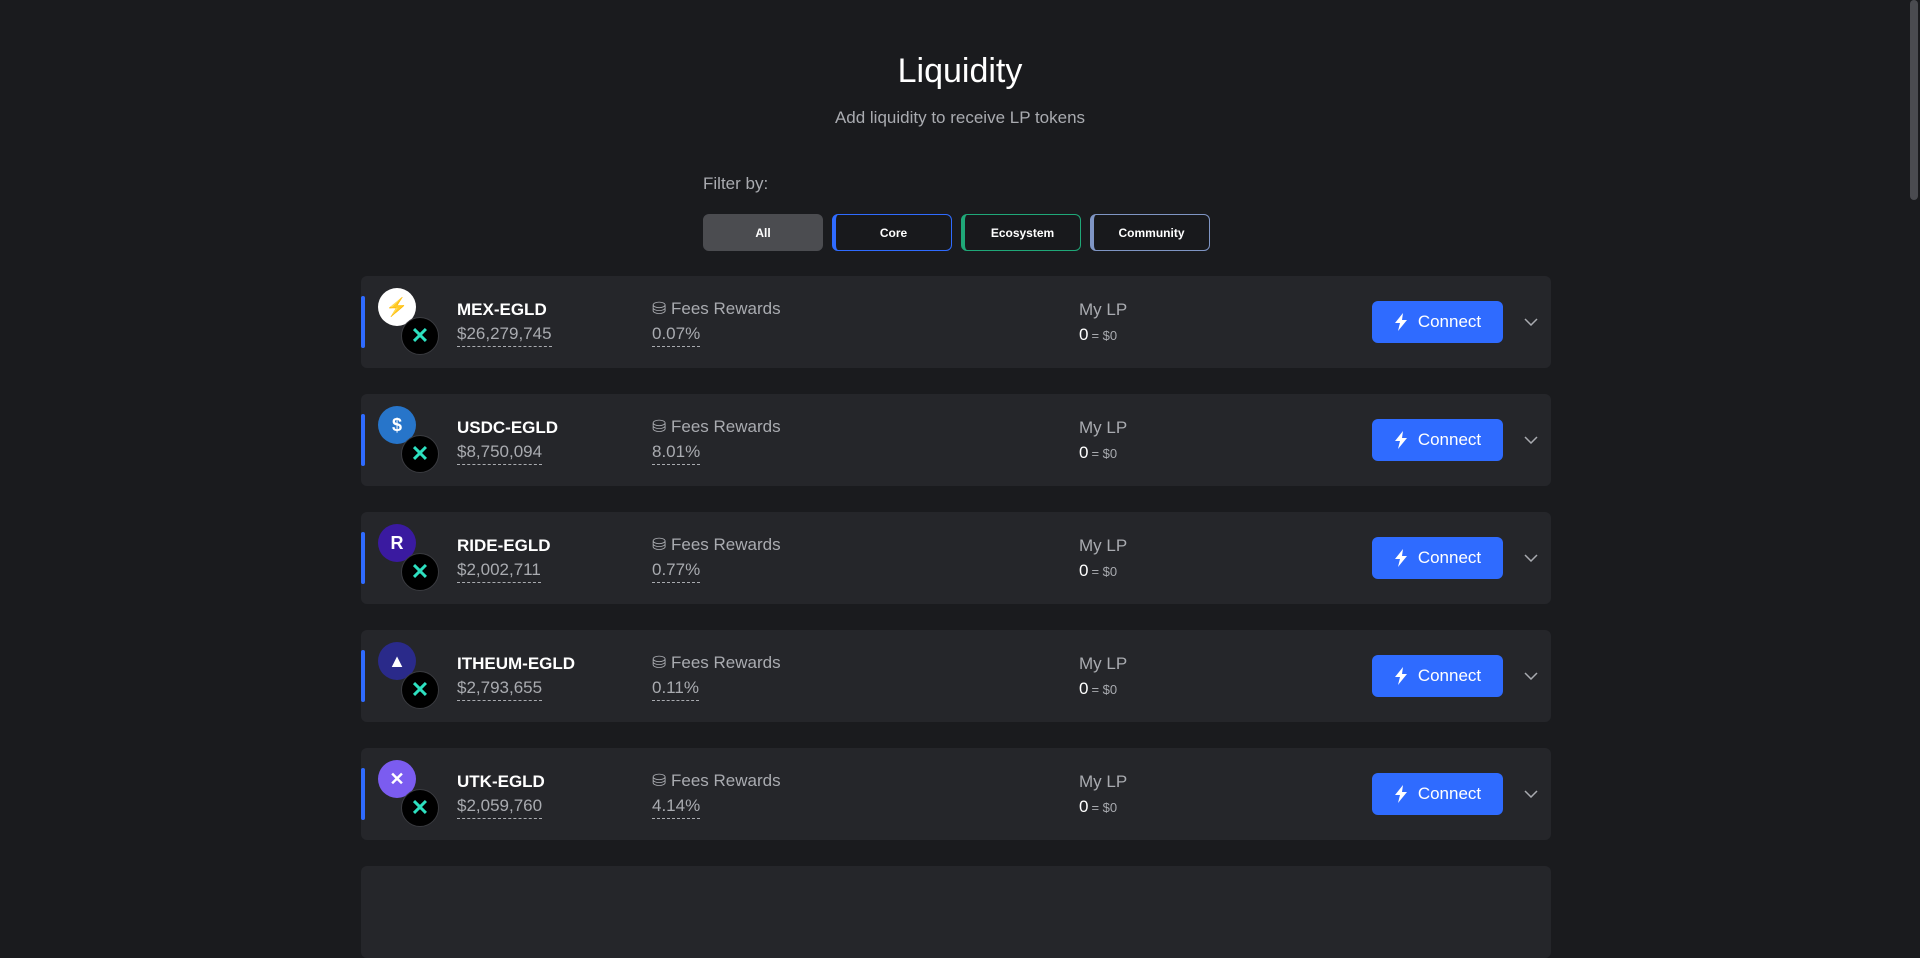 This screenshot has width=1920, height=958. What do you see at coordinates (516, 663) in the screenshot?
I see `pool-name: ITHEUM-EGLD` at bounding box center [516, 663].